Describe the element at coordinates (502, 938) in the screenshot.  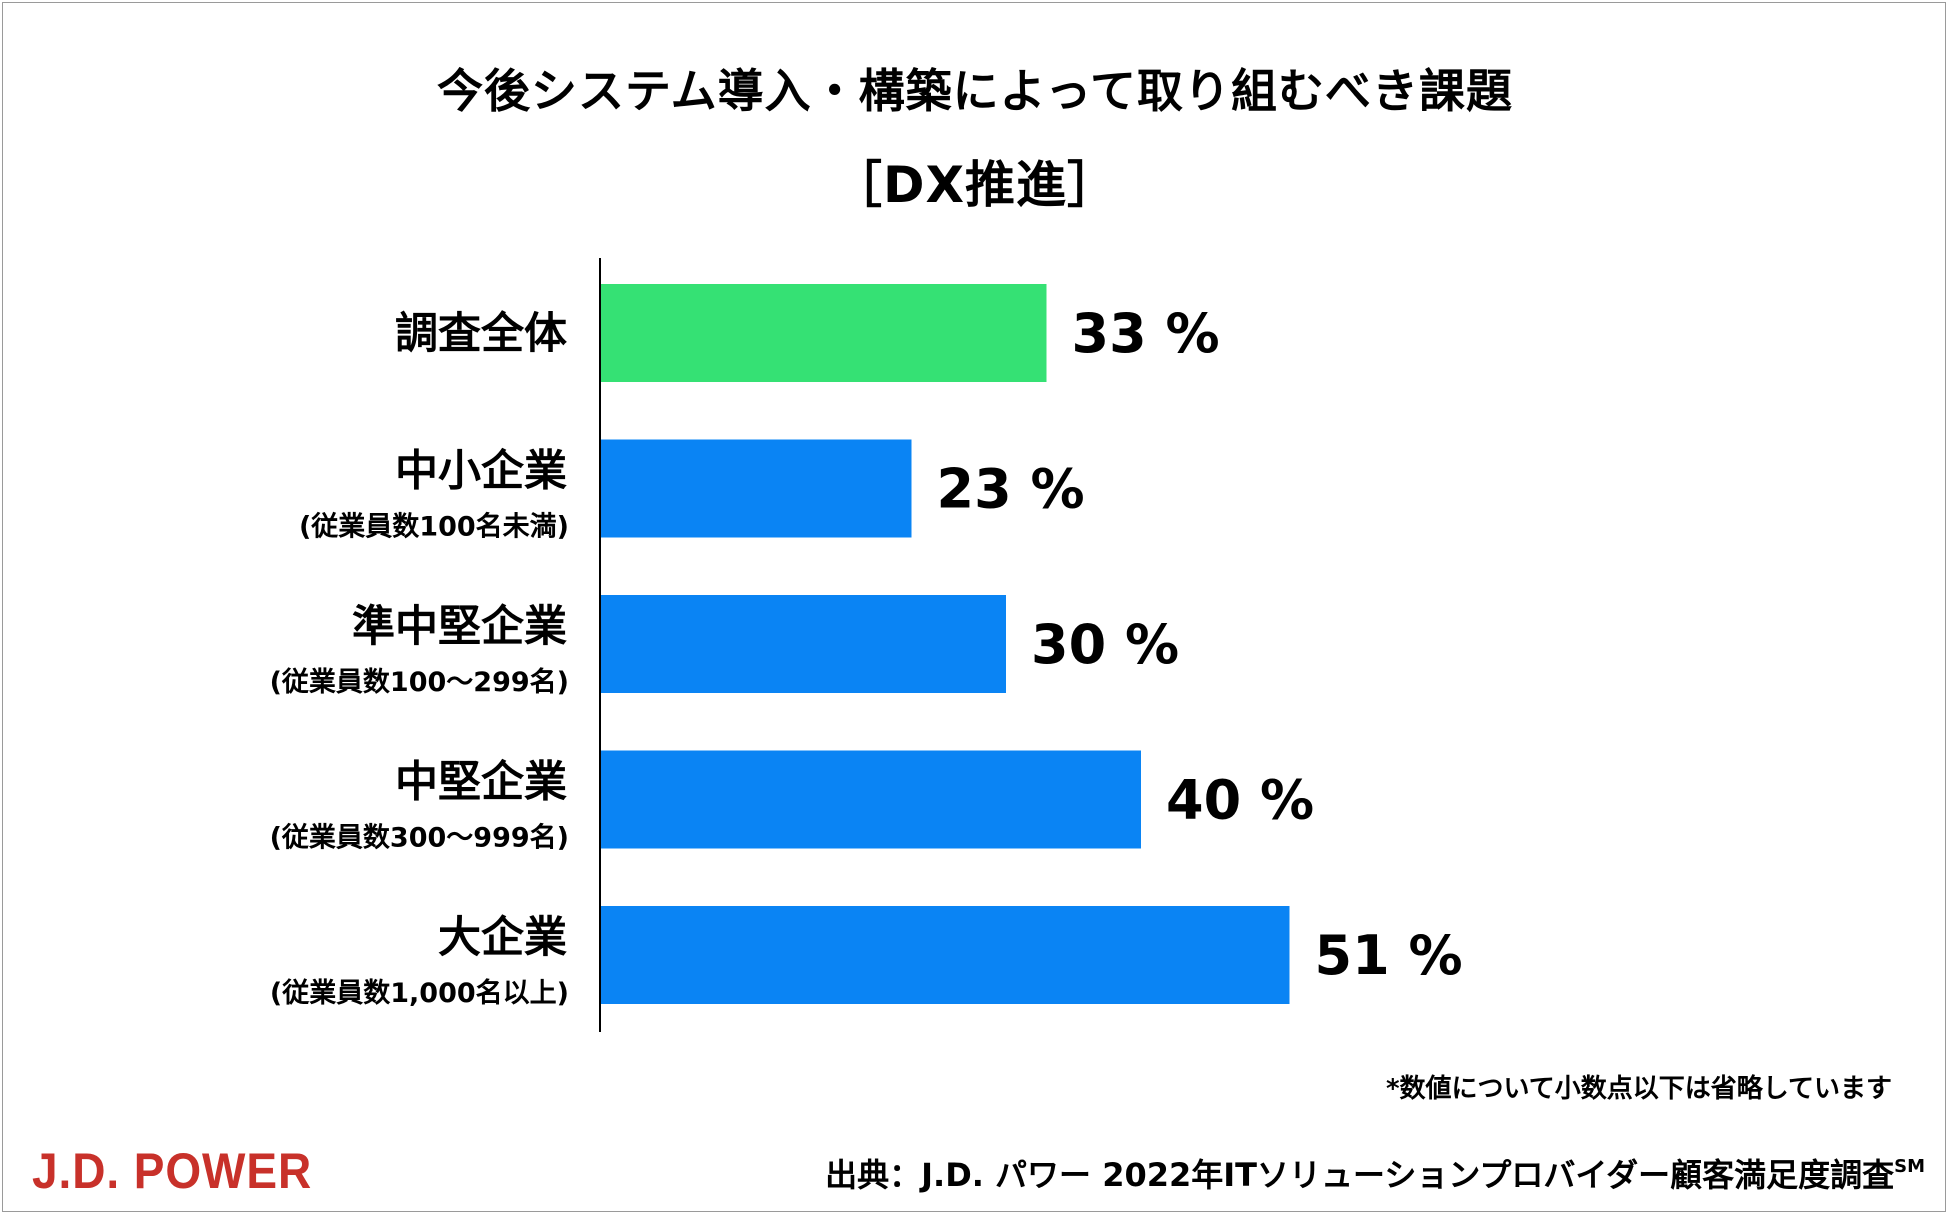
I see `category-label: 大企業` at that location.